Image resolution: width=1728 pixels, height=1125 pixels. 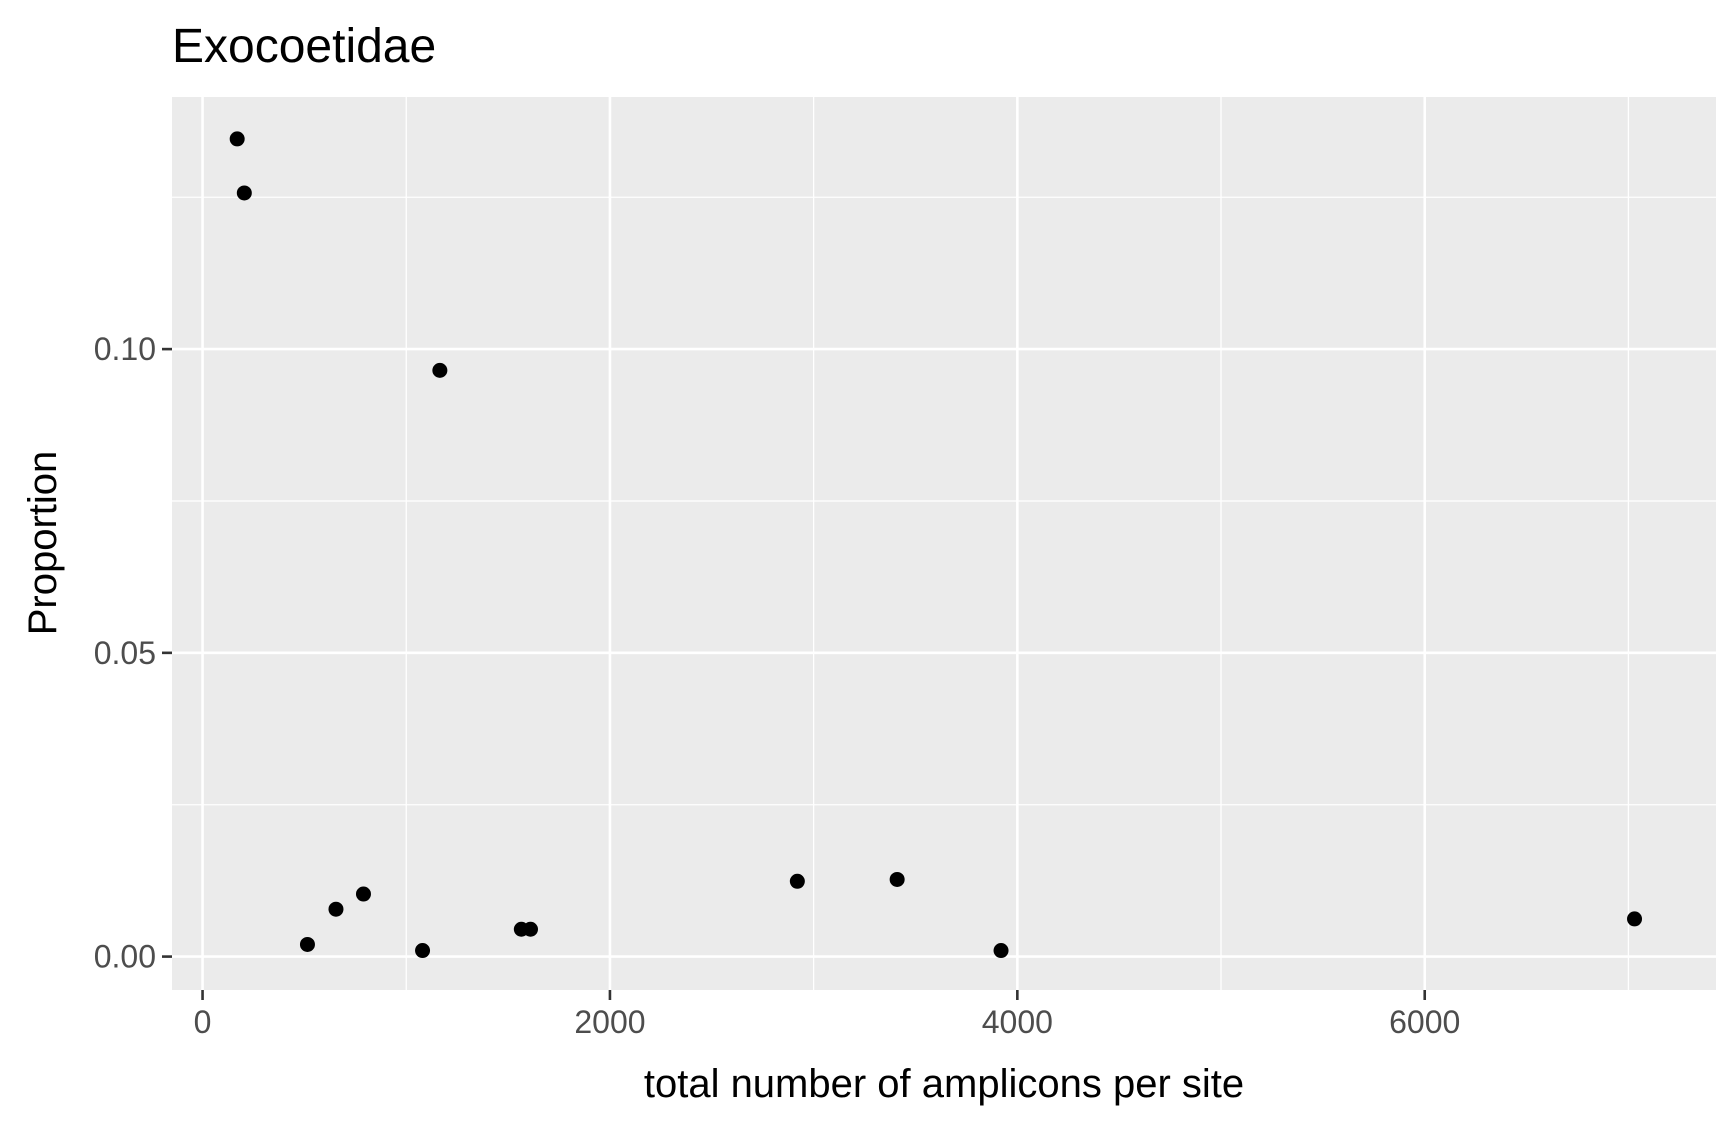 What do you see at coordinates (1424, 1022) in the screenshot?
I see `x-tick-label-3: 6000` at bounding box center [1424, 1022].